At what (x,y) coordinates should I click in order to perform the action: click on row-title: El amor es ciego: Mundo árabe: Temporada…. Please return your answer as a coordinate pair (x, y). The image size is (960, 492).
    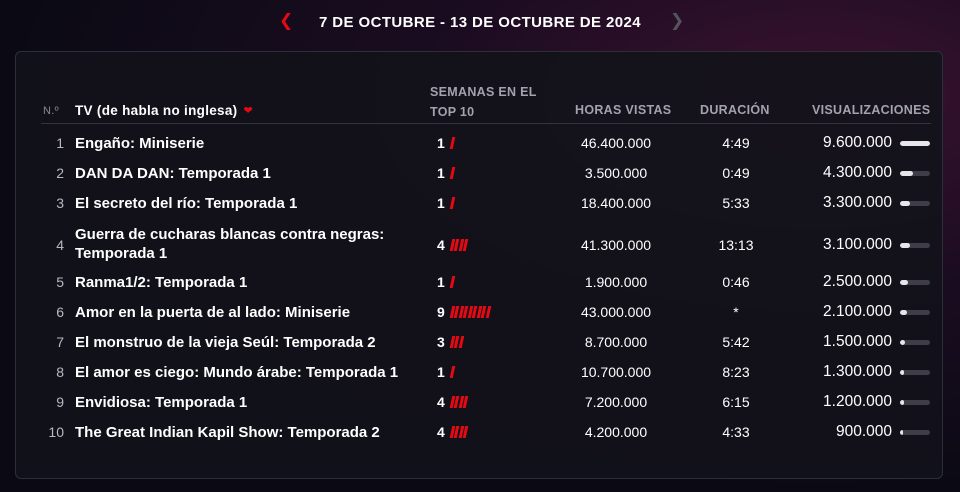
    Looking at the image, I should click on (237, 372).